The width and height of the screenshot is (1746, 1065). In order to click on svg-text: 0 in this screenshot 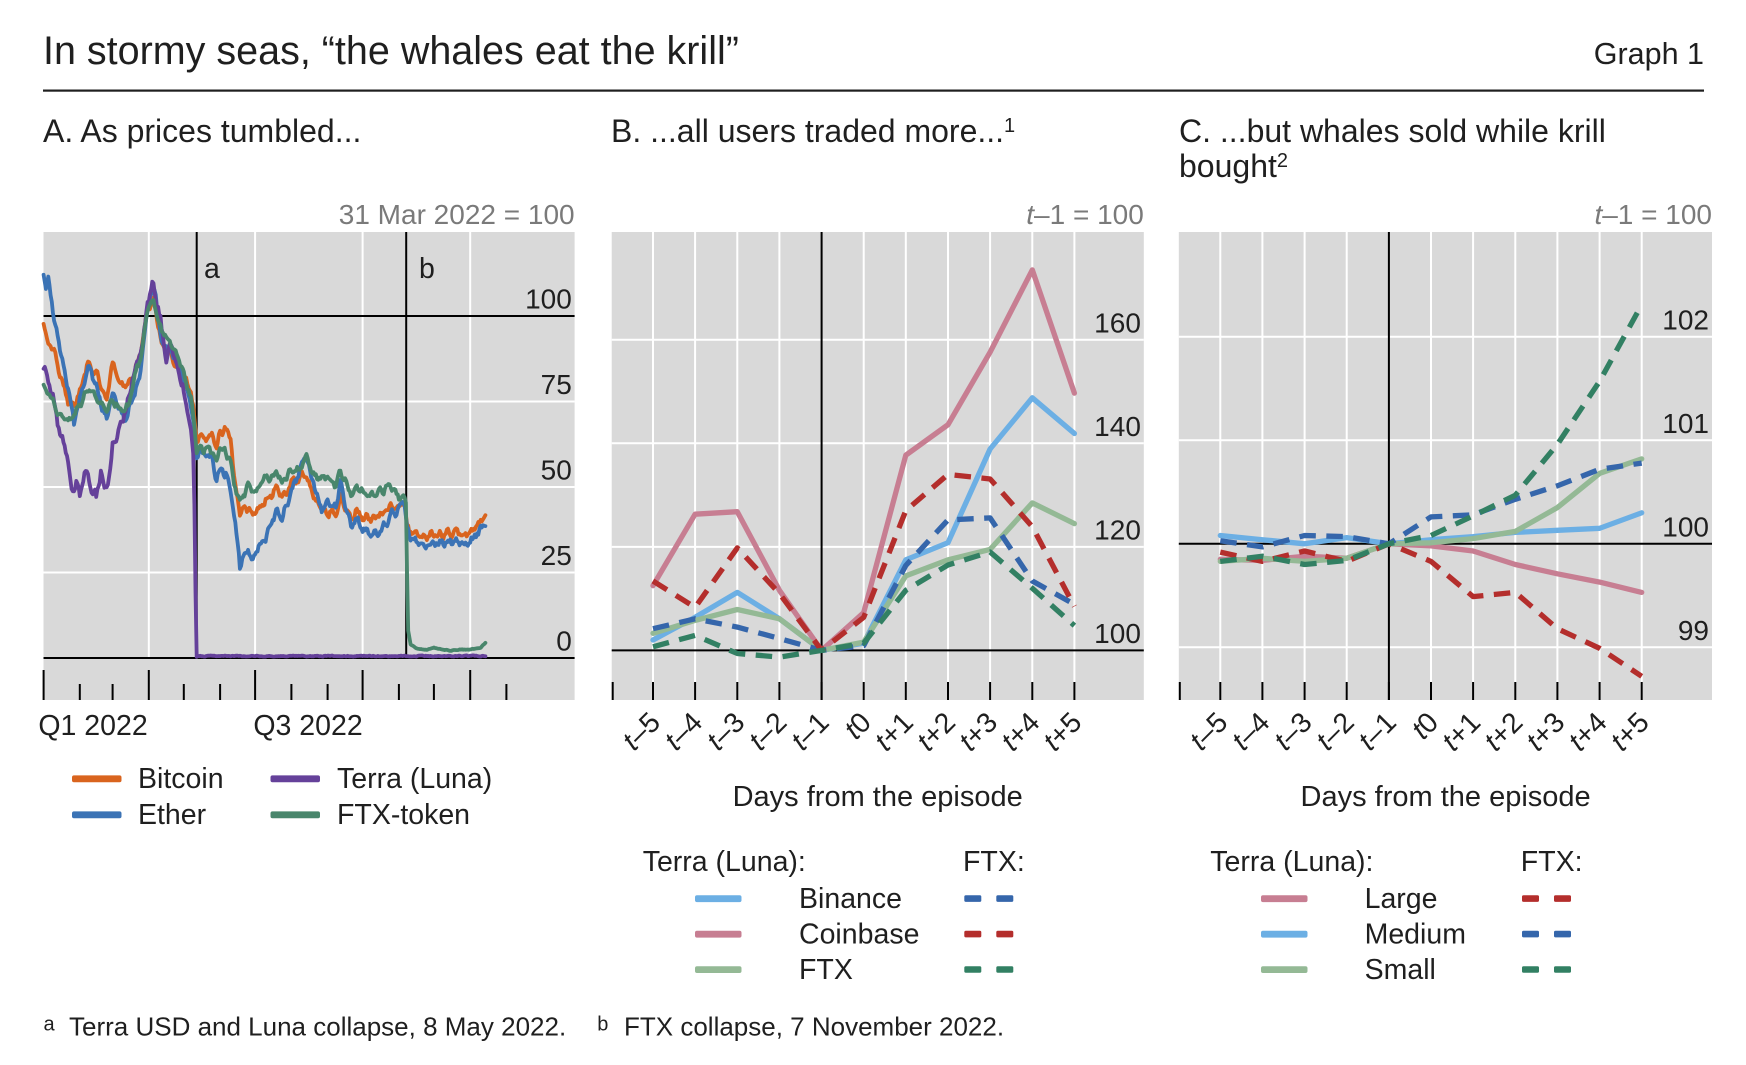, I will do `click(564, 641)`.